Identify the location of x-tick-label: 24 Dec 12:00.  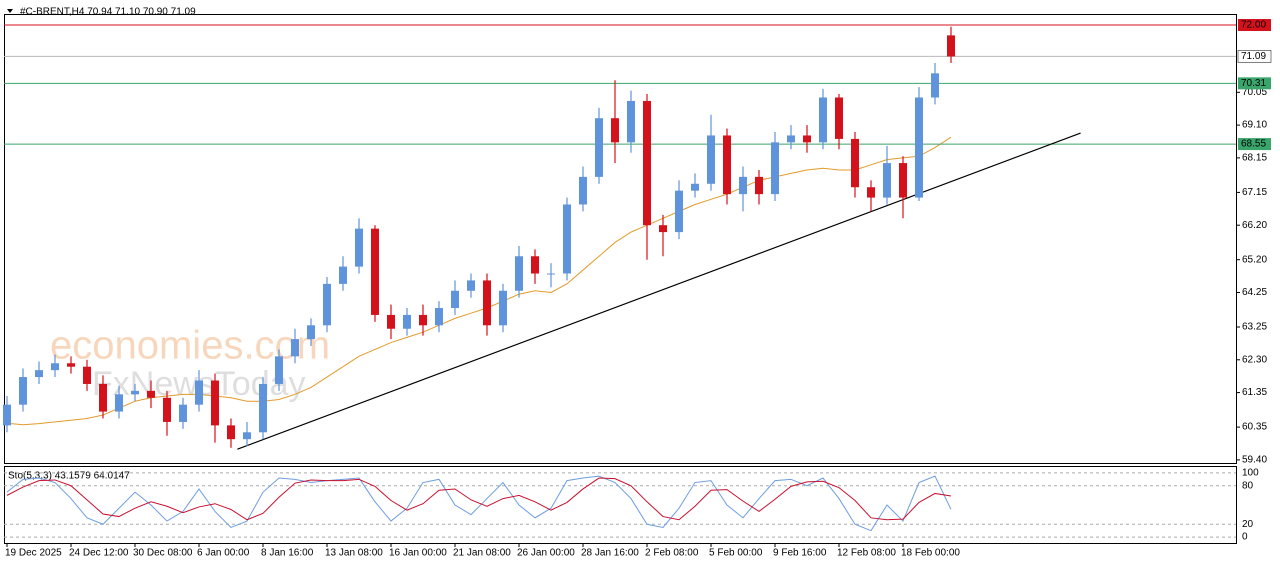
(99, 553).